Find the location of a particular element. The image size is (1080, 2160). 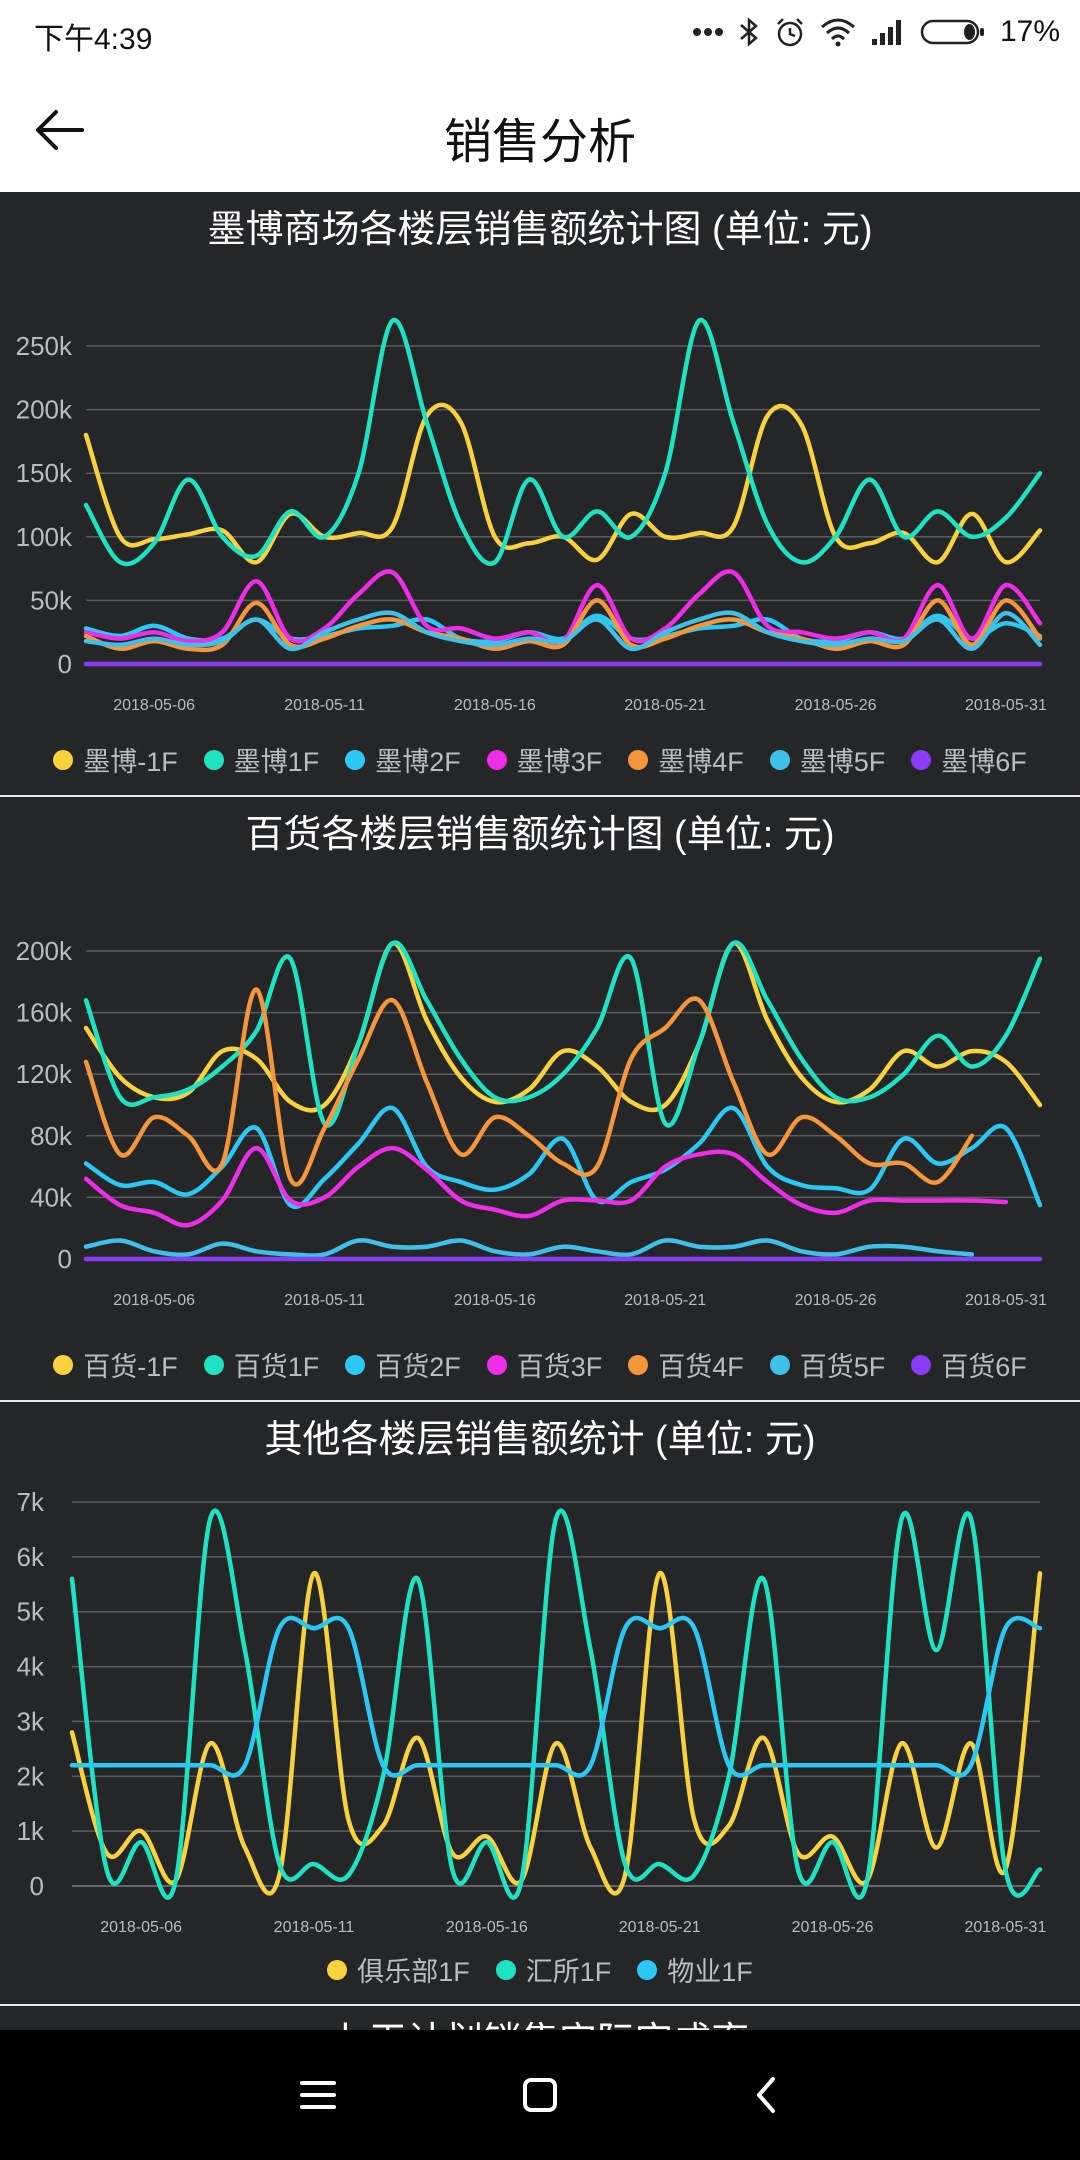

legend-label: 汇所1F is located at coordinates (568, 1972).